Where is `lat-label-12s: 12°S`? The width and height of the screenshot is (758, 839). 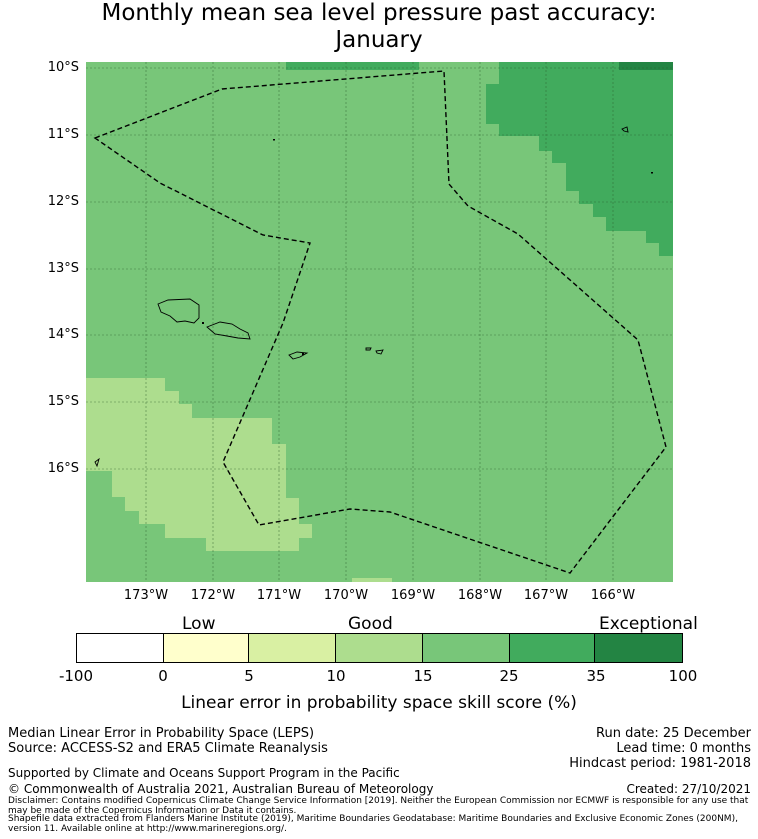
lat-label-12s: 12°S is located at coordinates (63, 201).